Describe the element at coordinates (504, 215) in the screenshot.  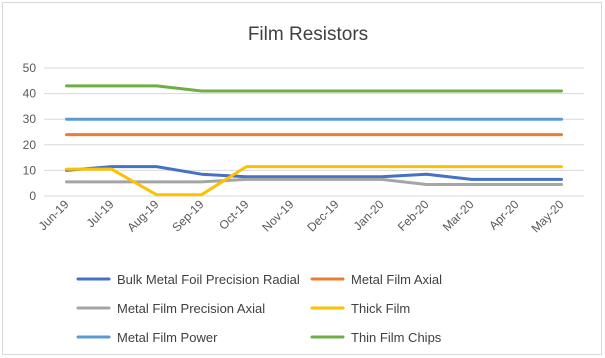
I see `x-tick-label: Apr-20` at that location.